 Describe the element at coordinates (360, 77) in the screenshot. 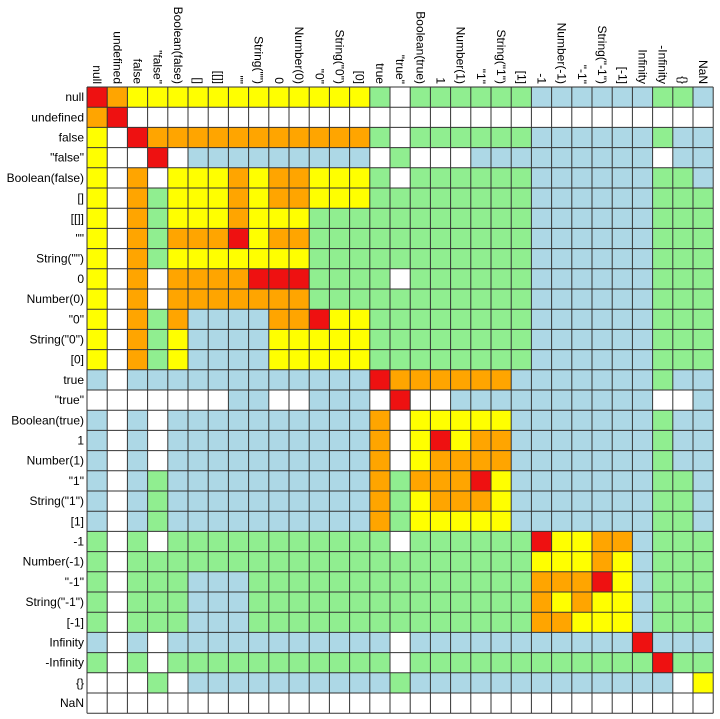

I see `column-label: [0]` at that location.